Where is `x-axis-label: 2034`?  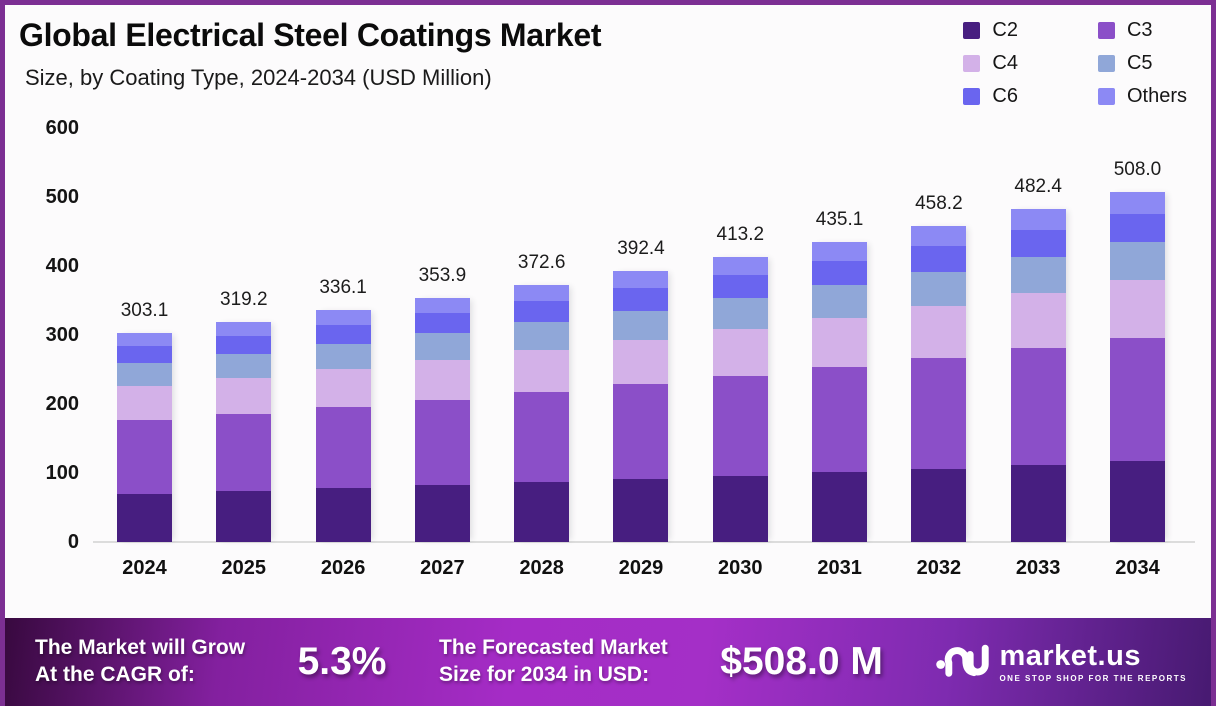 x-axis-label: 2034 is located at coordinates (1137, 568).